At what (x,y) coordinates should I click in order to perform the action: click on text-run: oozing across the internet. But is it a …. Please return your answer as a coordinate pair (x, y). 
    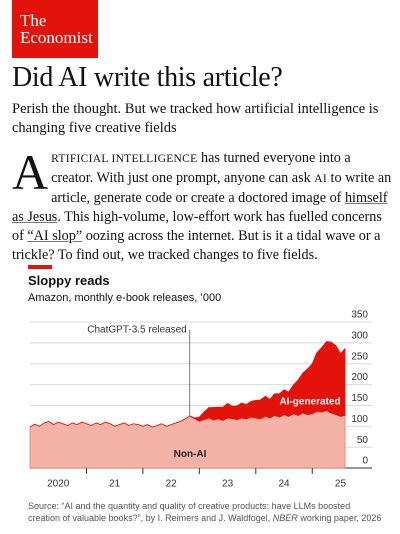
    Looking at the image, I should click on (196, 245).